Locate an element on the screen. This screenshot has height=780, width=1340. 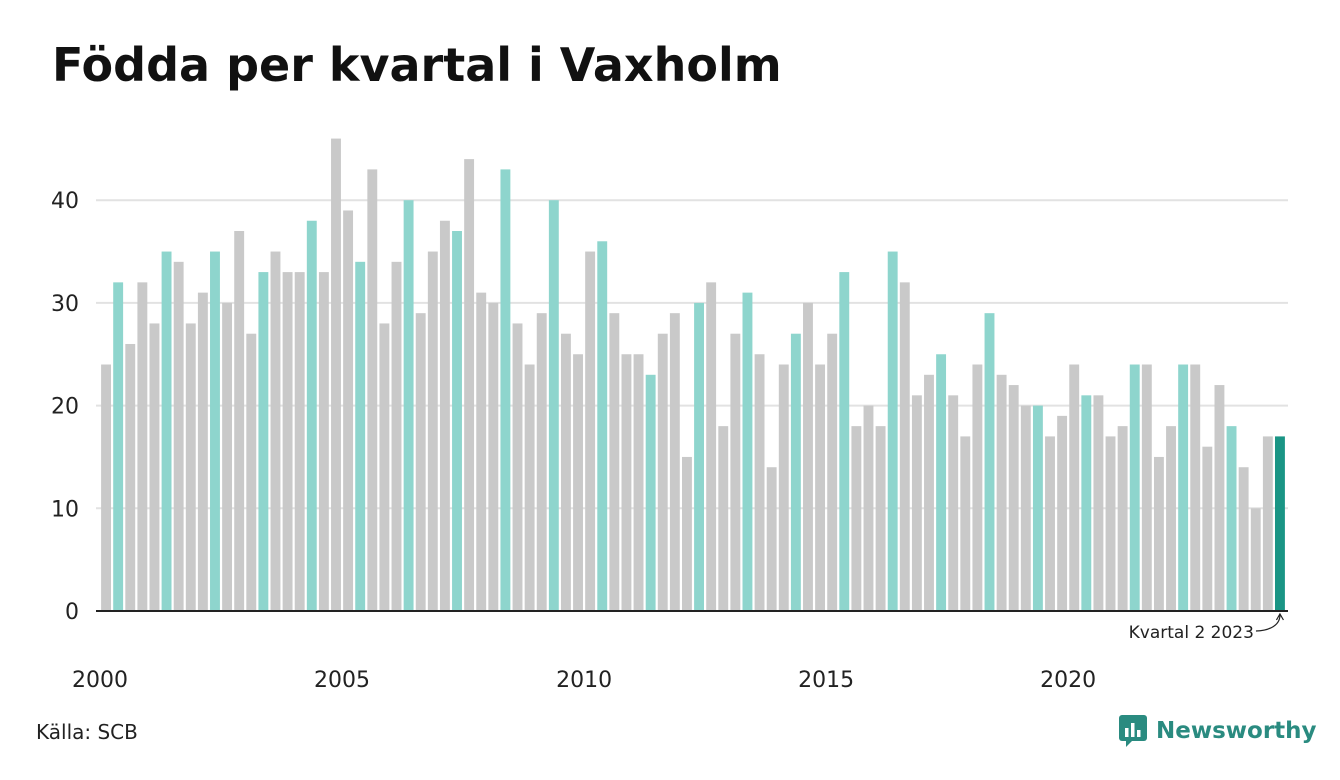
chart-title: Födda per kvartal i Vaxholm is located at coordinates (417, 65).